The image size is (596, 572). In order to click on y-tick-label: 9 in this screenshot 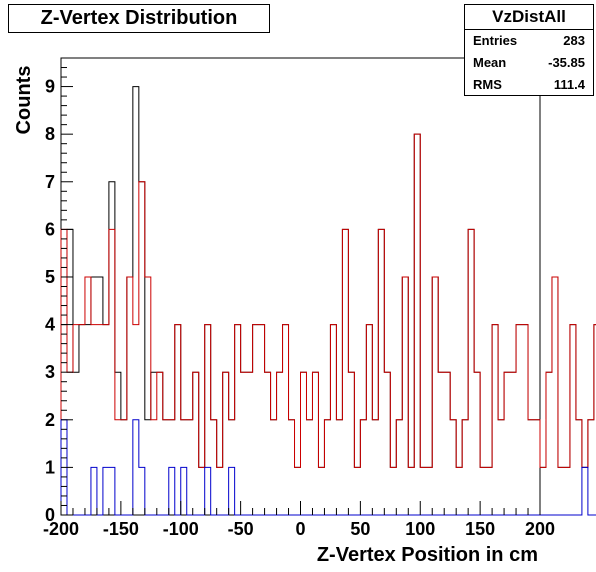, I will do `click(50, 87)`.